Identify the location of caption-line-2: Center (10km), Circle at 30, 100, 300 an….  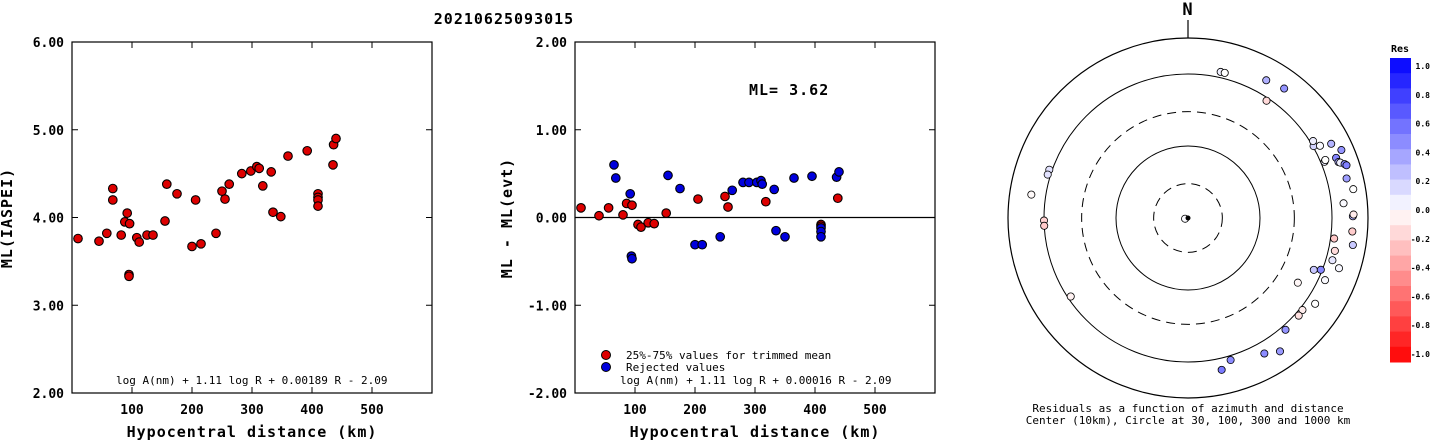
(1188, 420).